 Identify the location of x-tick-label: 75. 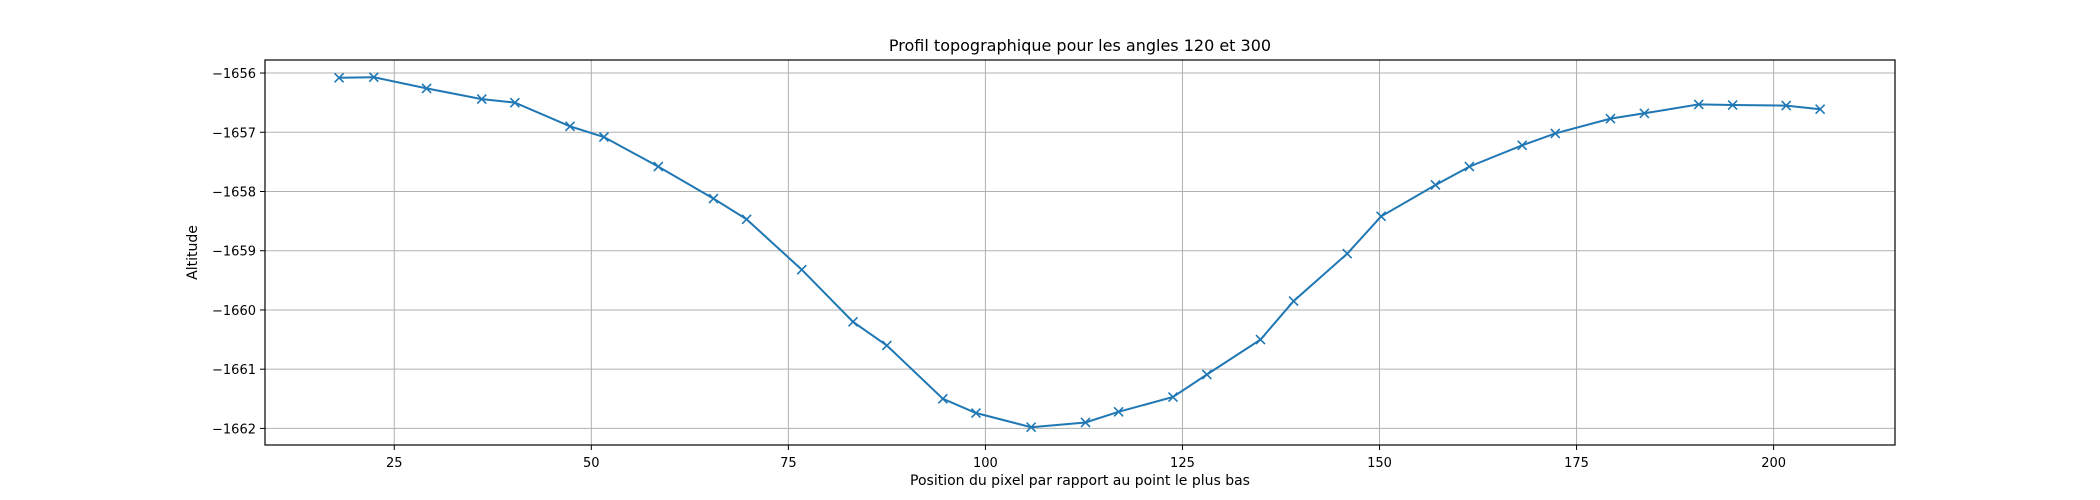
(788, 463).